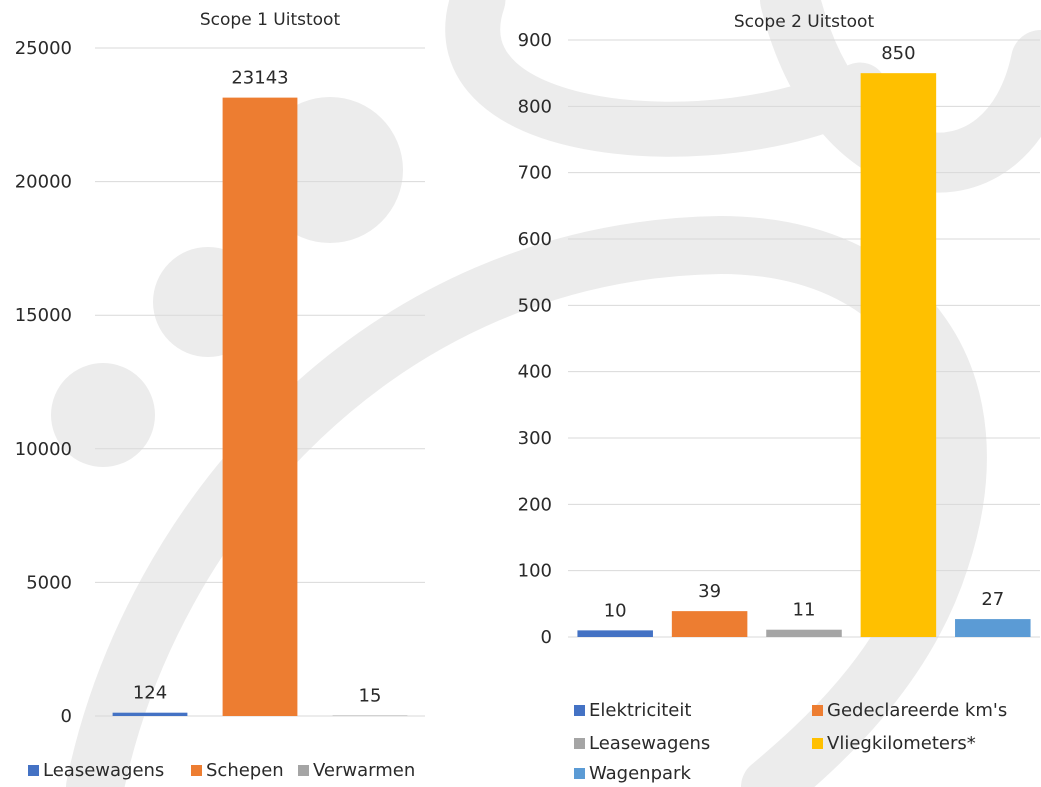  What do you see at coordinates (992, 599) in the screenshot?
I see `data-label-wagenpark: 27` at bounding box center [992, 599].